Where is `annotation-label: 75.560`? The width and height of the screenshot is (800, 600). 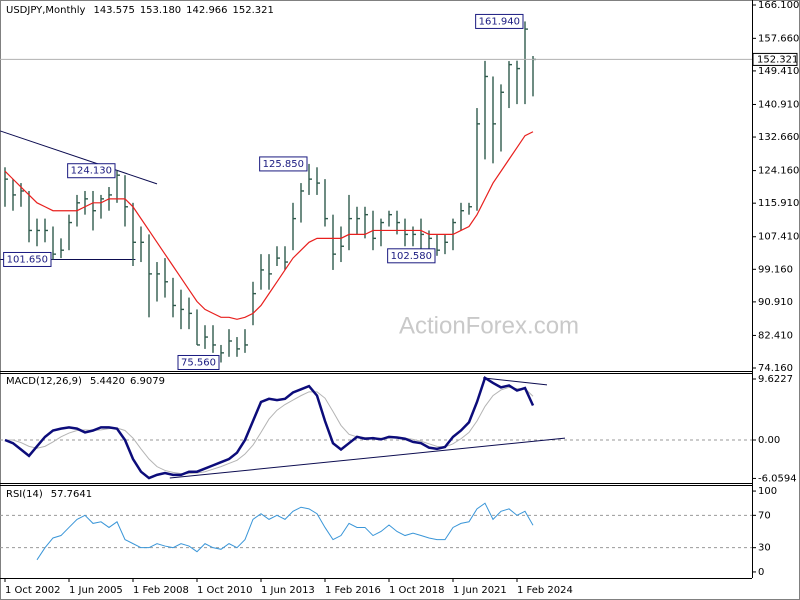
annotation-label: 75.560 is located at coordinates (198, 362).